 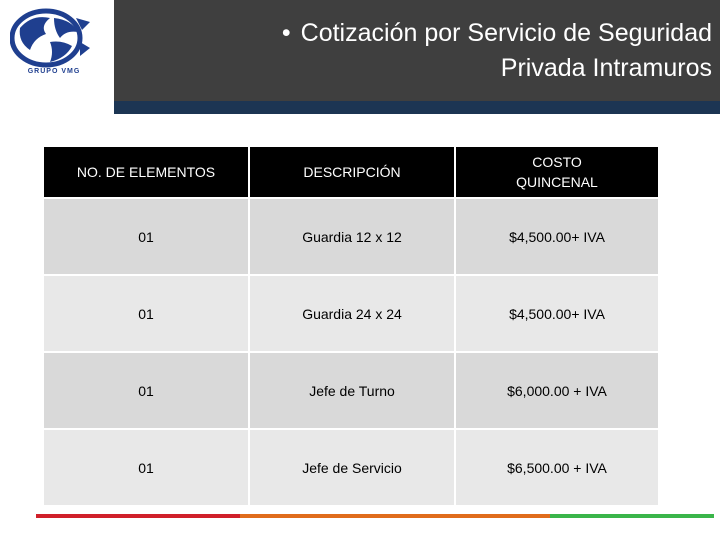 What do you see at coordinates (395, 516) in the screenshot?
I see `footer-line-orange` at bounding box center [395, 516].